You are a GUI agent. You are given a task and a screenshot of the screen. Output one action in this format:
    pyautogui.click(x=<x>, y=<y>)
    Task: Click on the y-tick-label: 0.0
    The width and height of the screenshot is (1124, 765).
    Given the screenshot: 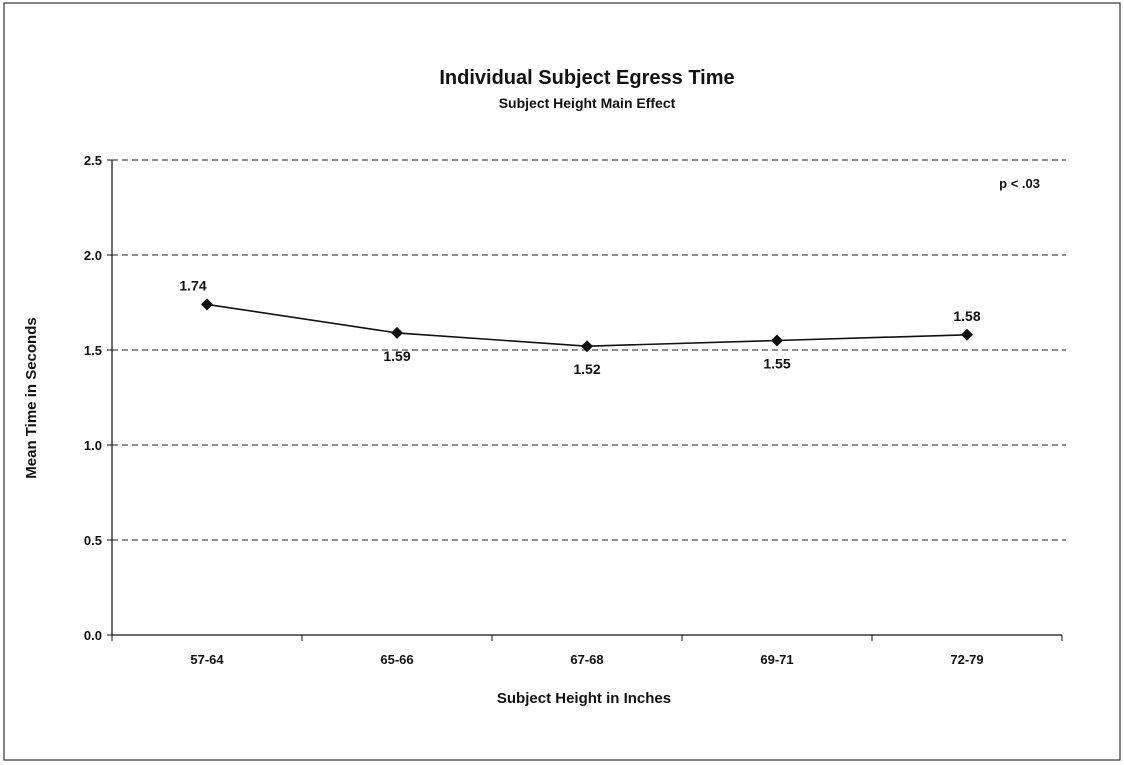 What is the action you would take?
    pyautogui.click(x=93, y=635)
    